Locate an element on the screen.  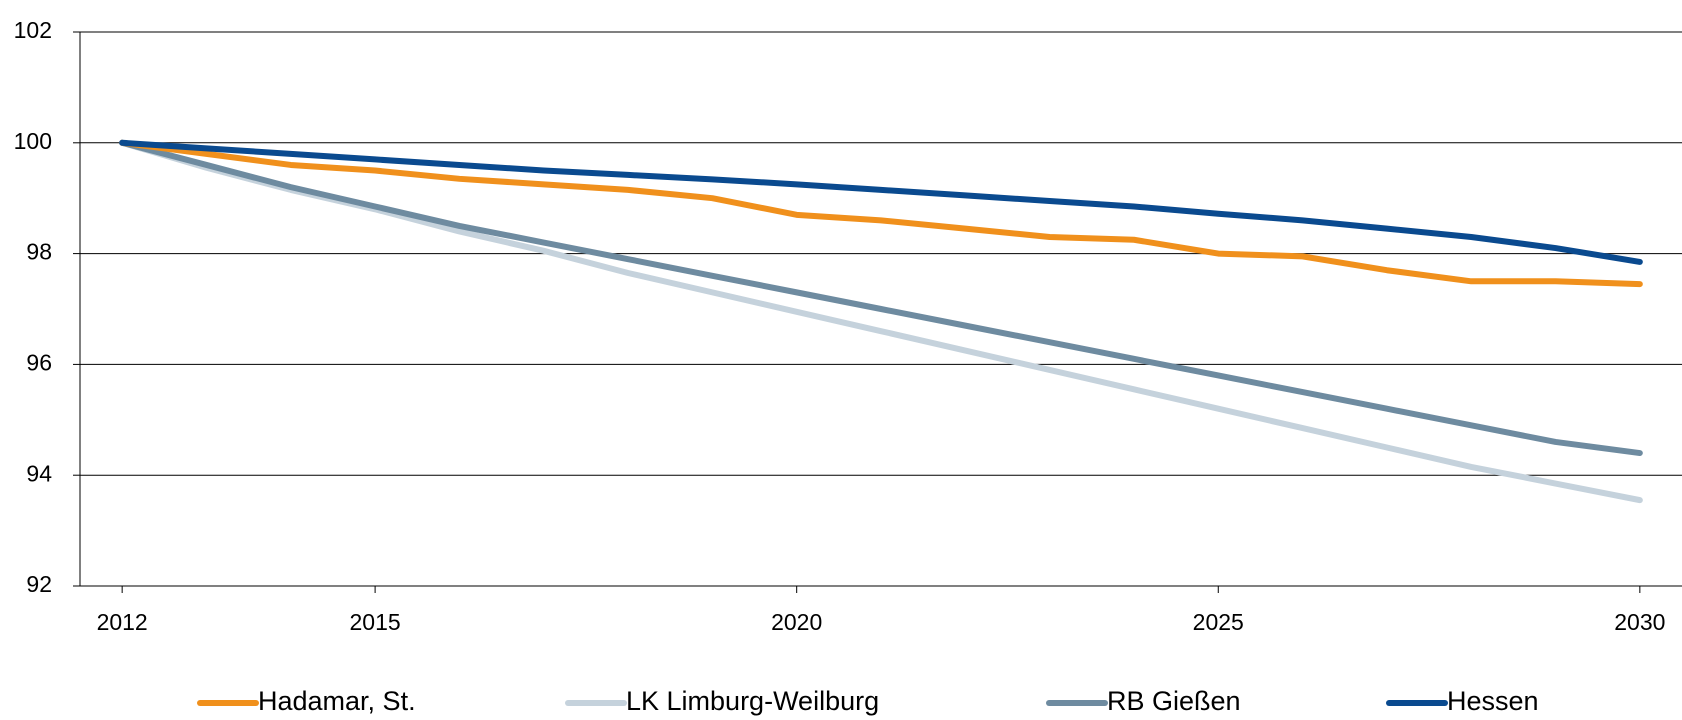
y-tick-label: 102 is located at coordinates (33, 30).